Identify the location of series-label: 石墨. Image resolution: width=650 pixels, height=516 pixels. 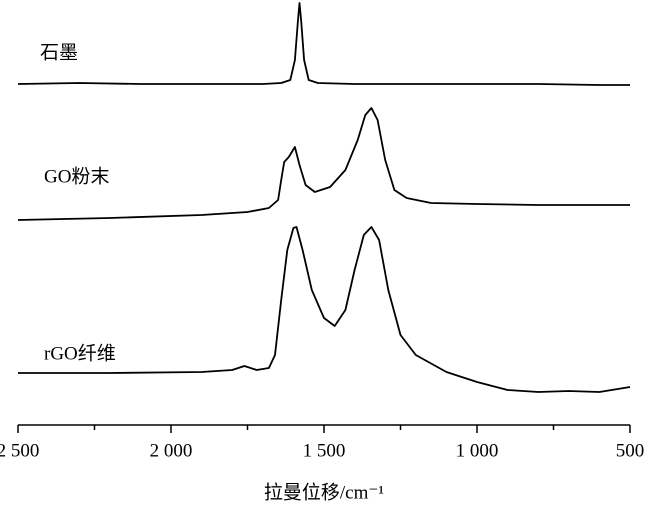
(59, 52).